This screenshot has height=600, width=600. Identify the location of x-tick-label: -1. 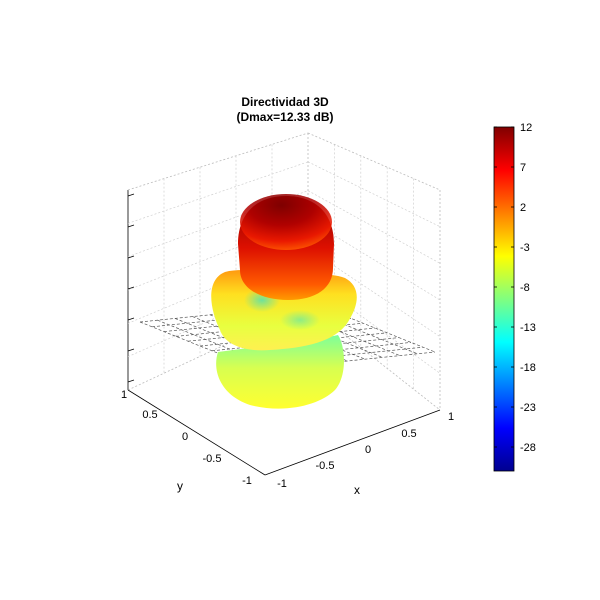
(282, 484).